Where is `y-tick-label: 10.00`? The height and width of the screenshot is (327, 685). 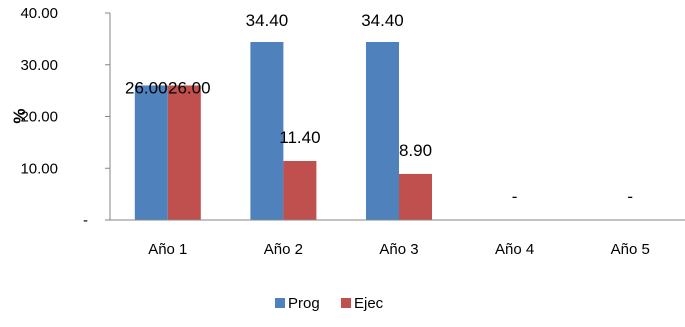 y-tick-label: 10.00 is located at coordinates (39, 168).